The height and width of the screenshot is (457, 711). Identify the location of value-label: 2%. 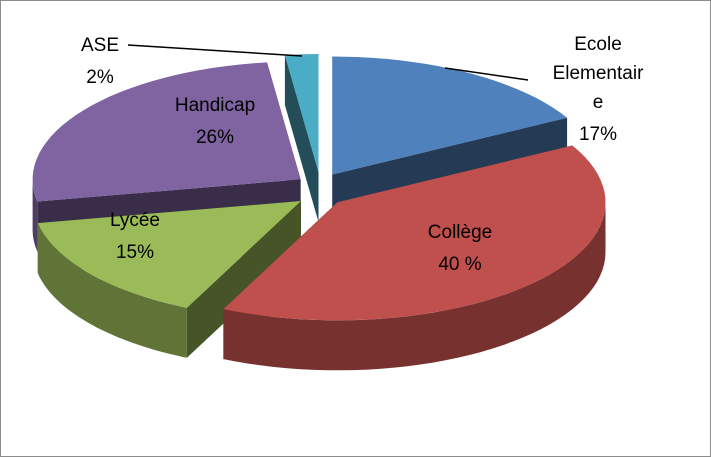
(100, 77).